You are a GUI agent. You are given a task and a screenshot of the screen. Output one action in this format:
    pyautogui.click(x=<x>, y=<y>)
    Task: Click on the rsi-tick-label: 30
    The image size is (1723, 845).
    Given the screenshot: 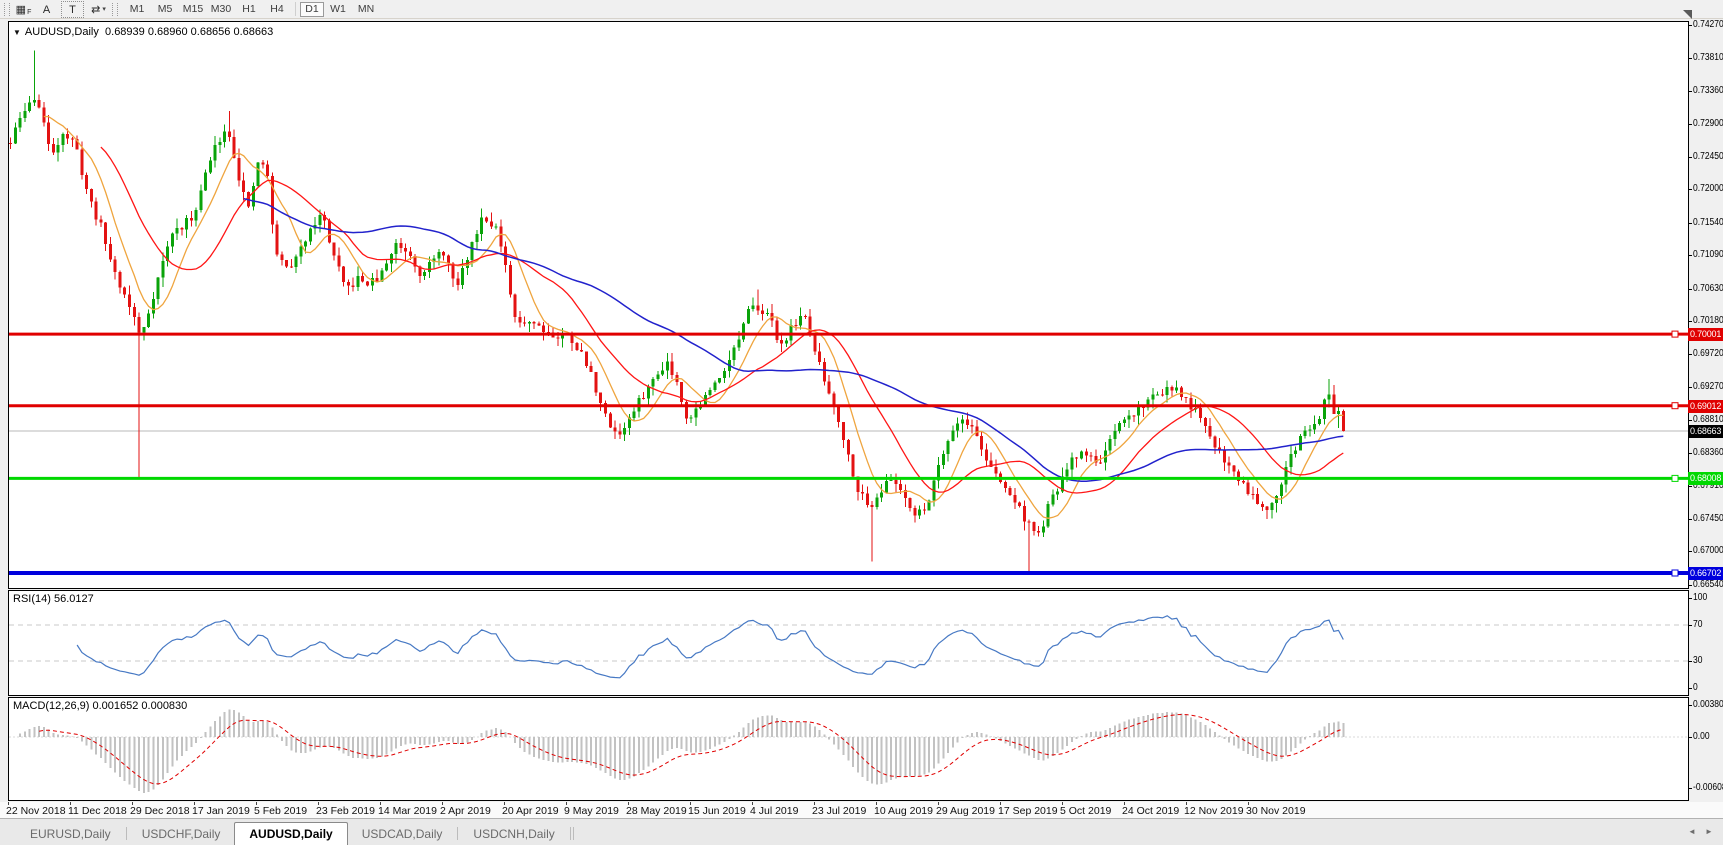 What is the action you would take?
    pyautogui.click(x=1698, y=660)
    